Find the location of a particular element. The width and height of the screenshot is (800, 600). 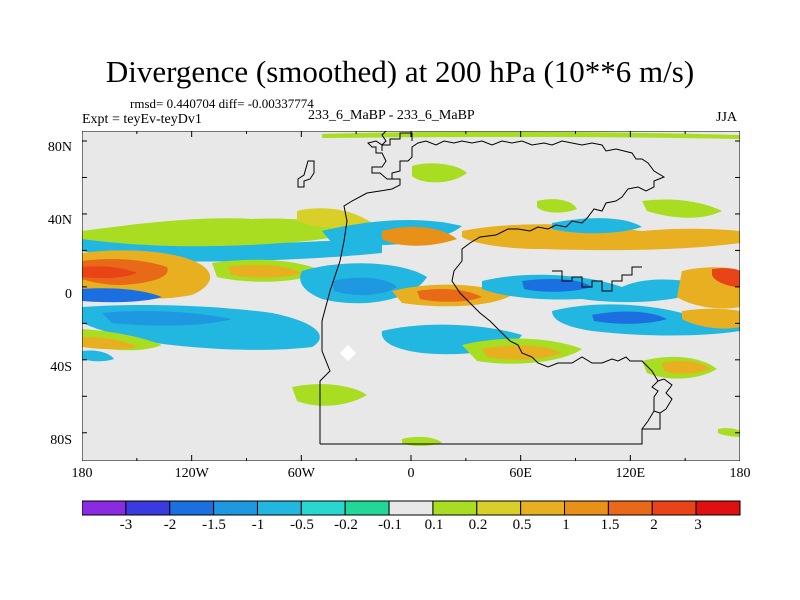

y-tick-80s: 80S is located at coordinates (61, 440).